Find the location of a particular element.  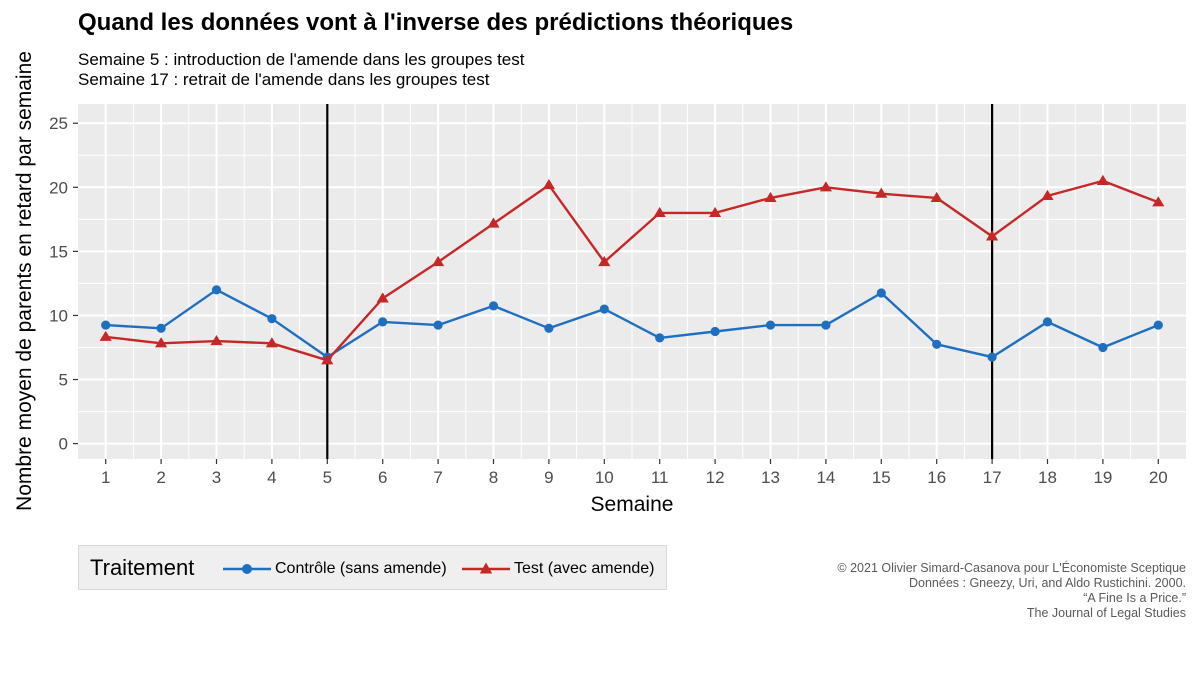

legend-label-test: Test (avec amende) is located at coordinates (584, 568).